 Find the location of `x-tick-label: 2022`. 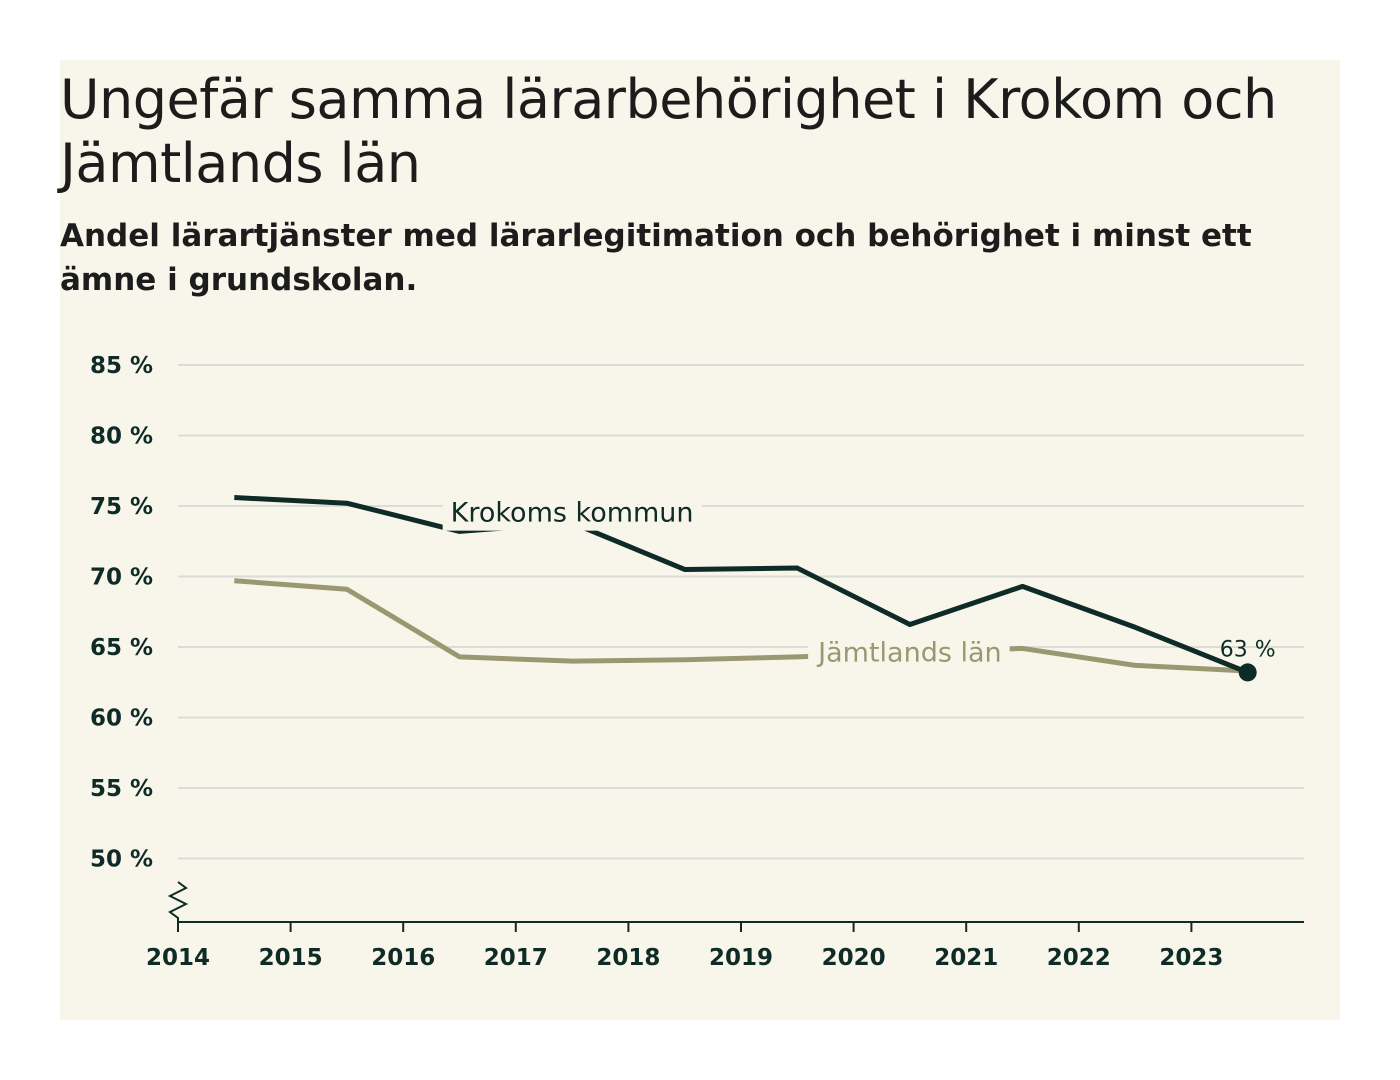

x-tick-label: 2022 is located at coordinates (1079, 958).